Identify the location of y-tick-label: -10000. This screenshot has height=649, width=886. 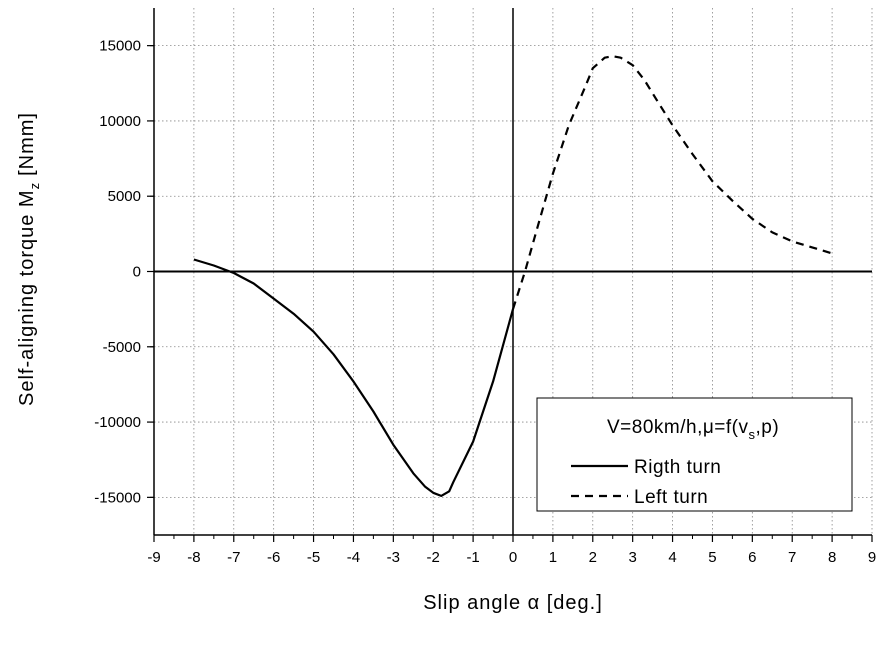
(117, 422).